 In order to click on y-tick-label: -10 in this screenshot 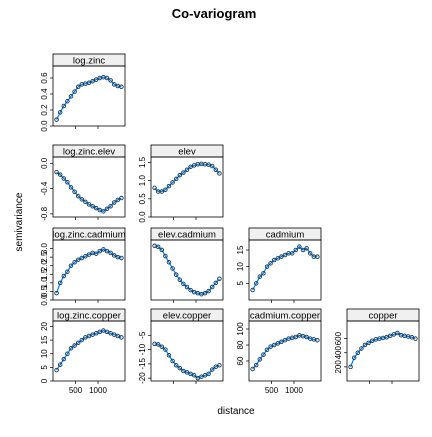, I will do `click(142, 349)`.